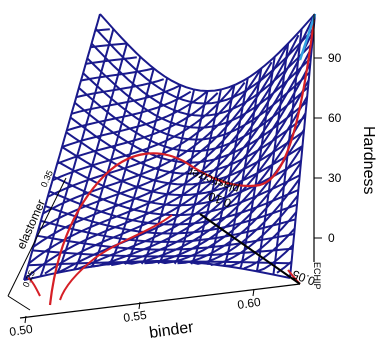  I want to click on x-ticks: 0.50 0.55 0.60, so click(135, 313).